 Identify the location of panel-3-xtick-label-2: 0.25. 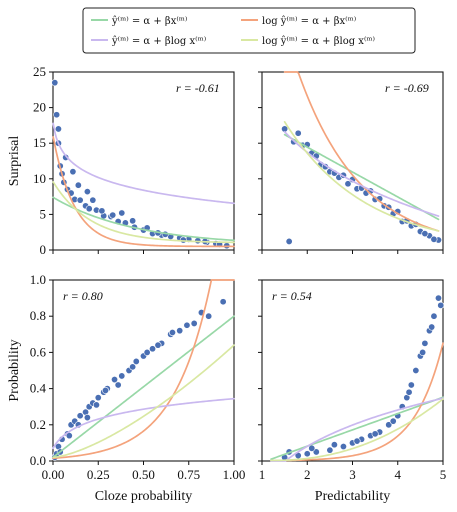
(98, 474).